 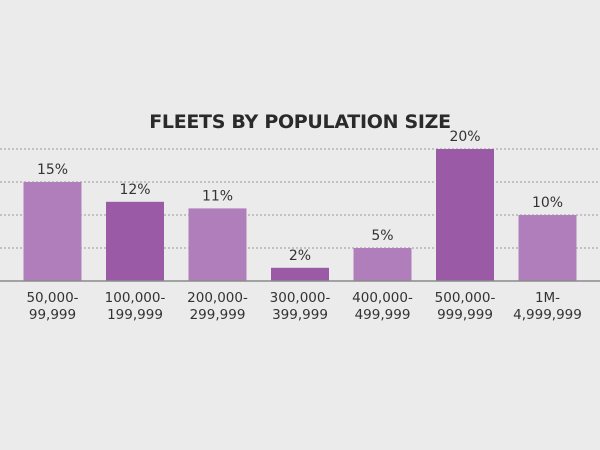 What do you see at coordinates (547, 203) in the screenshot?
I see `value-label-7: 10%` at bounding box center [547, 203].